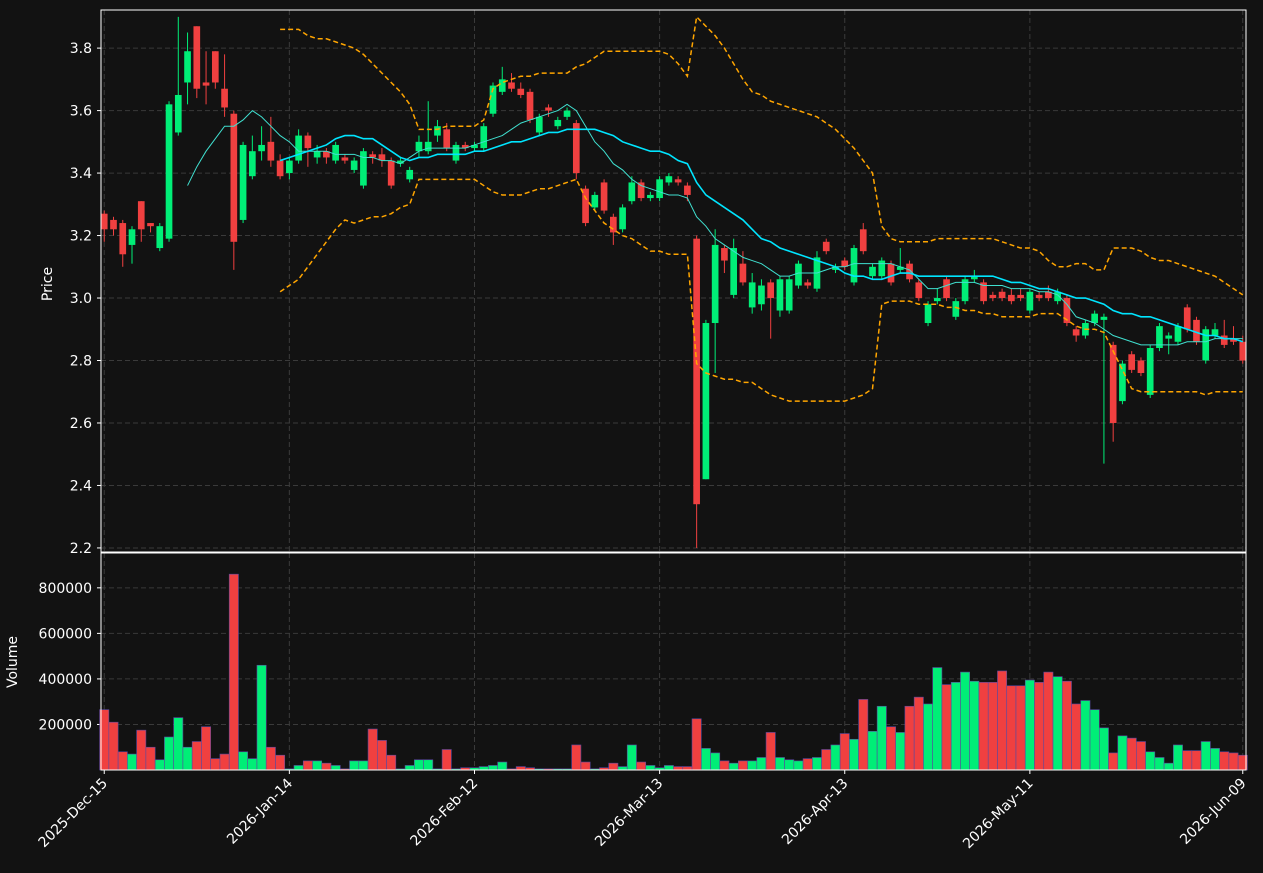 This screenshot has width=1263, height=873. Describe the element at coordinates (65, 589) in the screenshot. I see `y-tick-label: 800000` at that location.